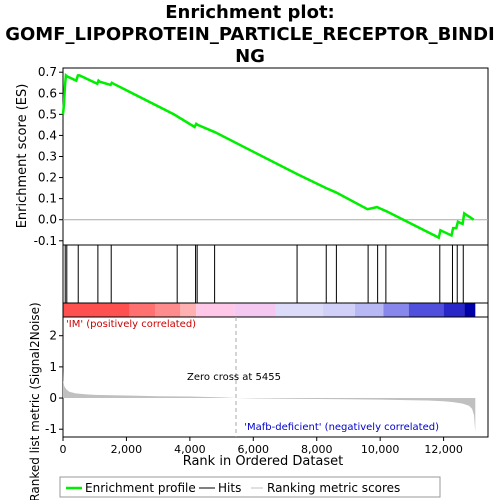  I want to click on legend-enrichment-profile: Enrichment profile, so click(140, 488).